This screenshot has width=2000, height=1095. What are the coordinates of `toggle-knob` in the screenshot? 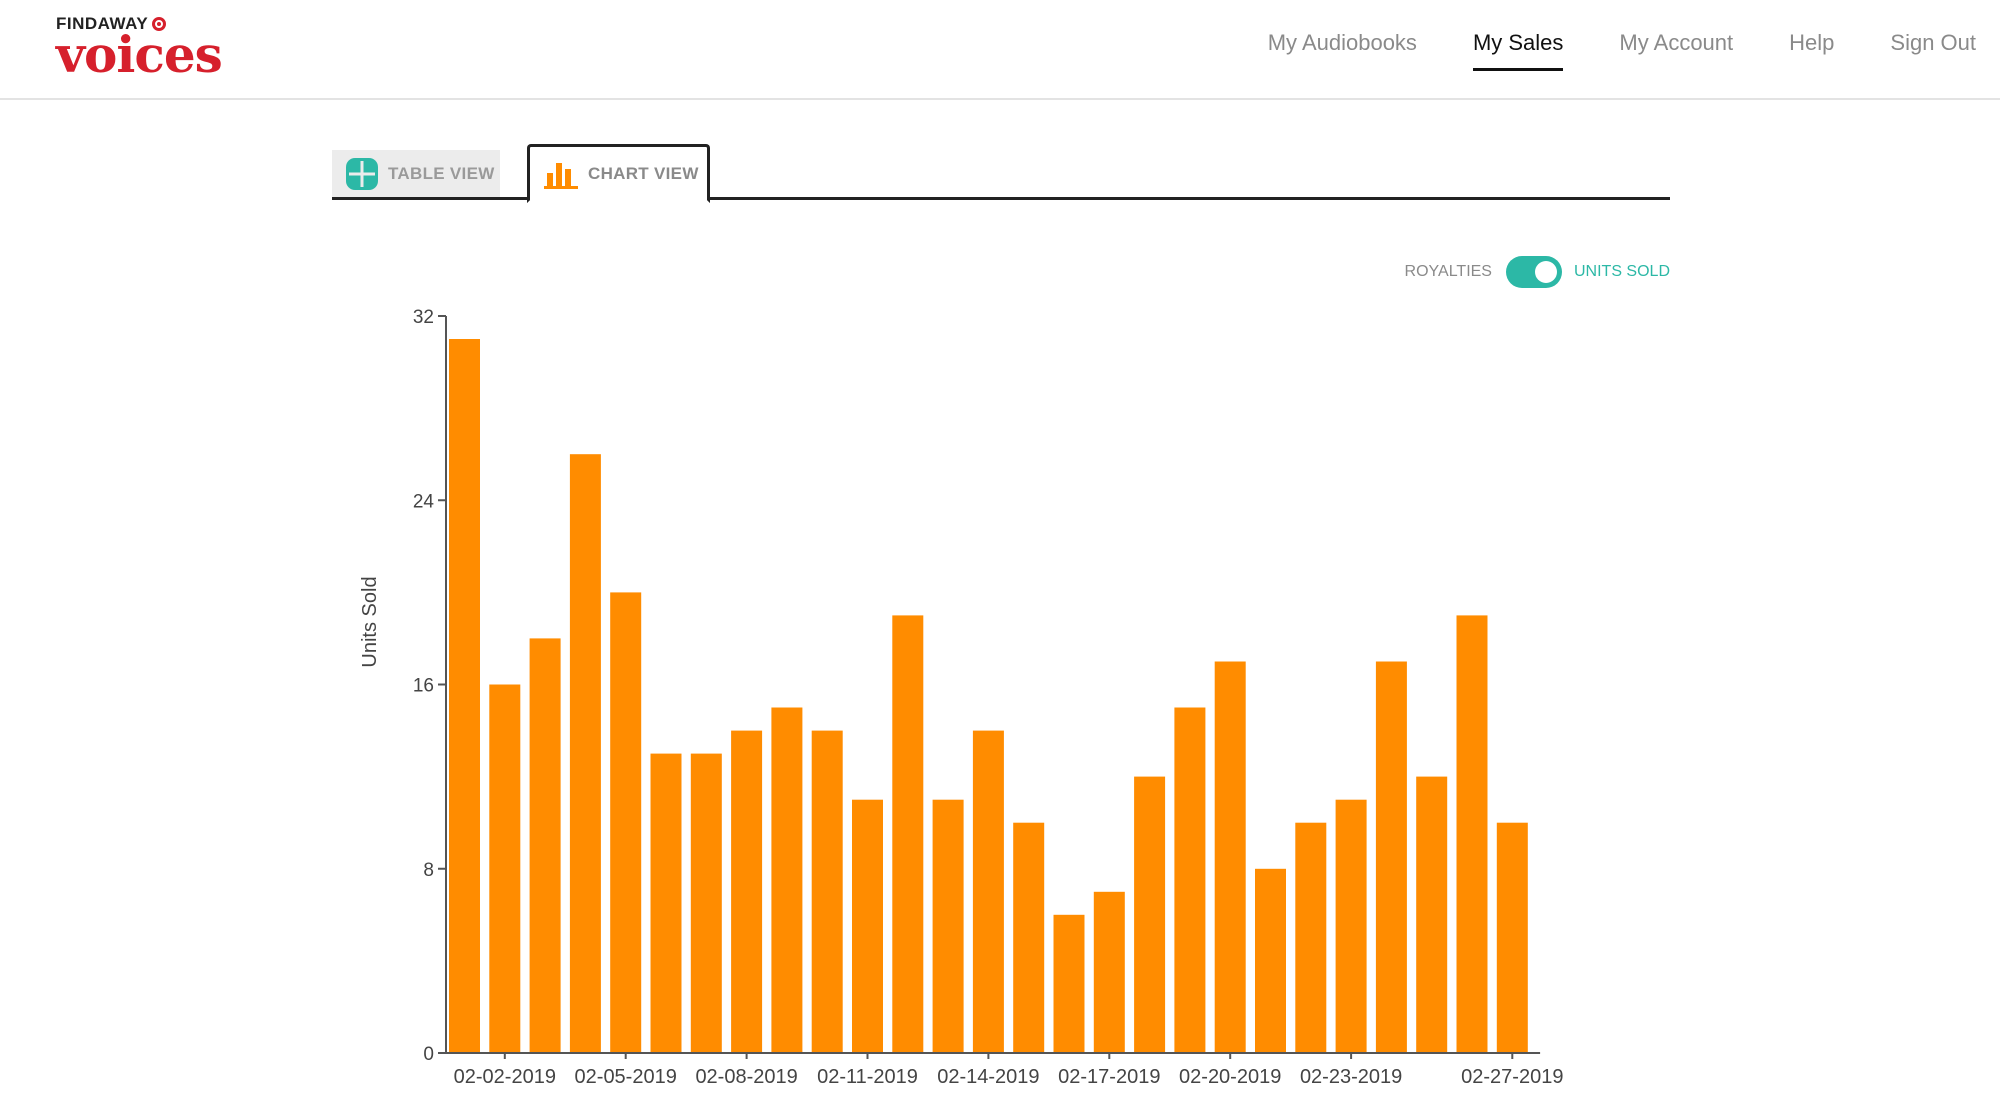 It's located at (1545, 272).